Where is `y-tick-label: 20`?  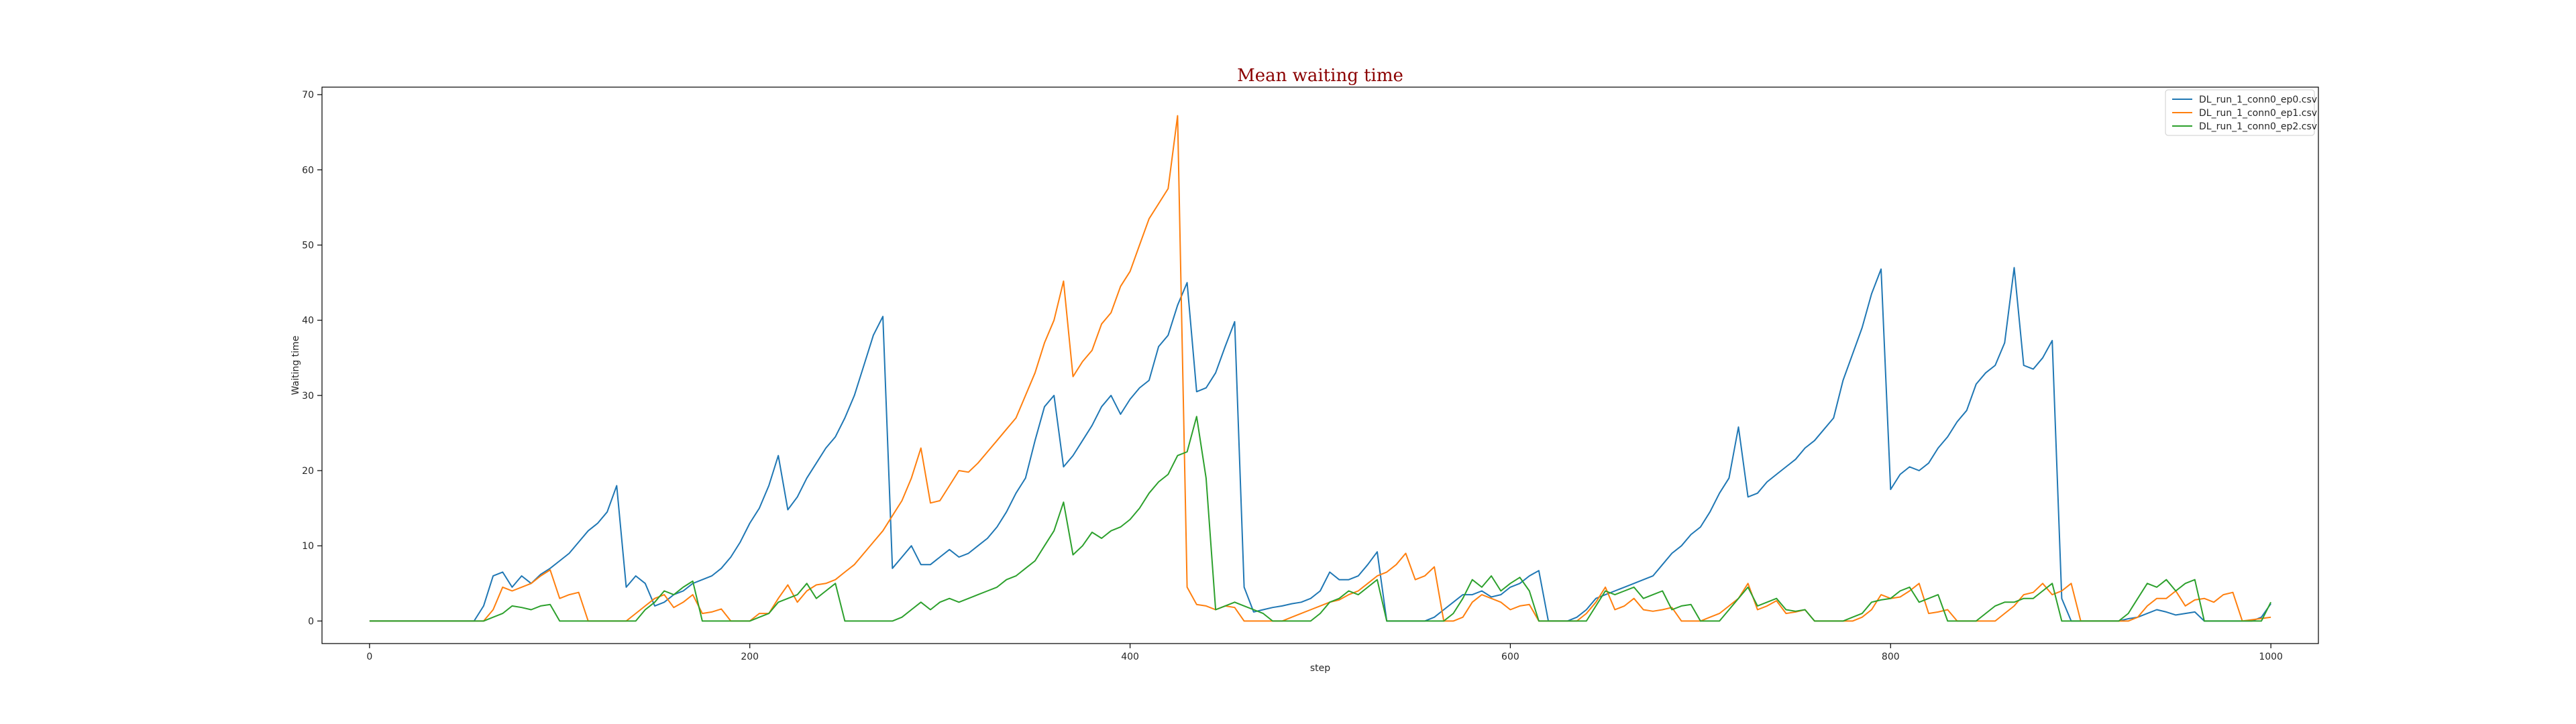
y-tick-label: 20 is located at coordinates (308, 471).